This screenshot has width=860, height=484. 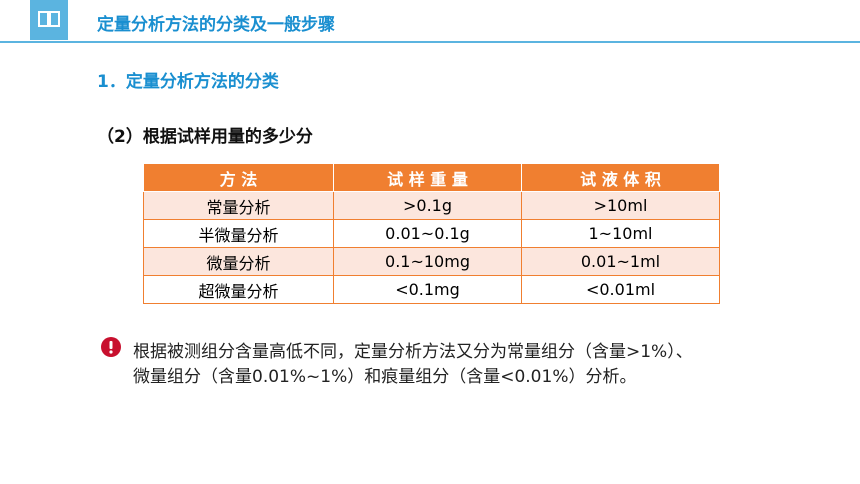 I want to click on warning-icon, so click(x=111, y=347).